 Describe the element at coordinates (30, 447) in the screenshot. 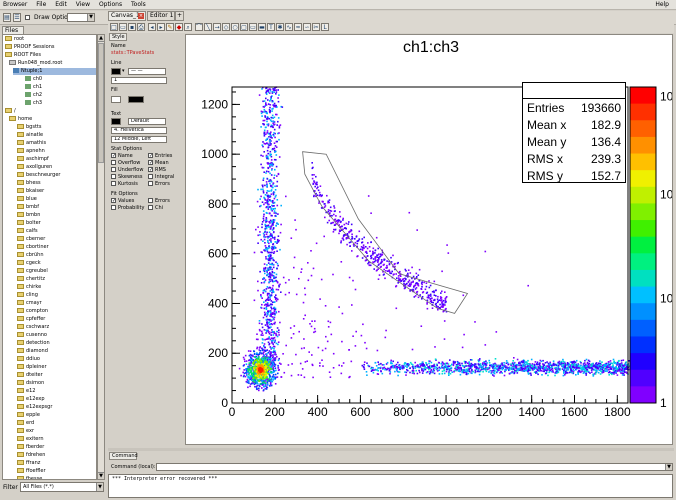

I see `tree-item-folder: fberder` at that location.